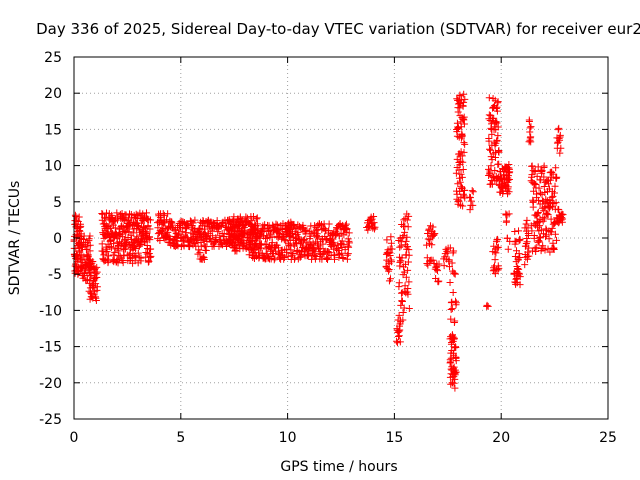 This screenshot has width=640, height=480. Describe the element at coordinates (53, 167) in the screenshot. I see `y-tick-label: 10` at that location.